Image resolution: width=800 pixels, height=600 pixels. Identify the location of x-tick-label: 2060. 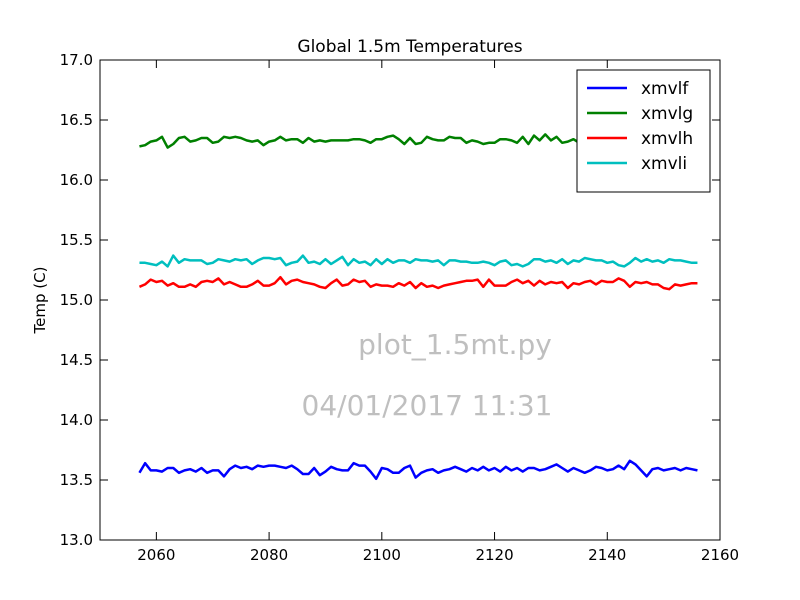
(156, 555).